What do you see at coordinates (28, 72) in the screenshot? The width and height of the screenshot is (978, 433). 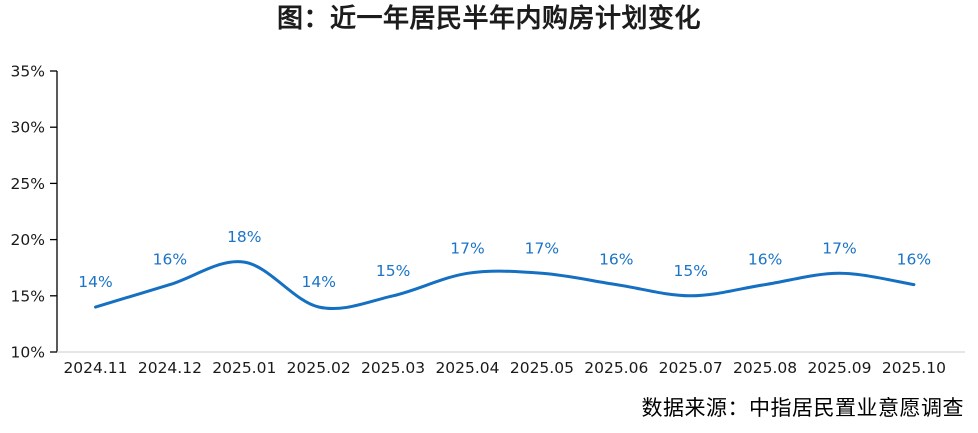 I see `y-tick-label: 35%` at bounding box center [28, 72].